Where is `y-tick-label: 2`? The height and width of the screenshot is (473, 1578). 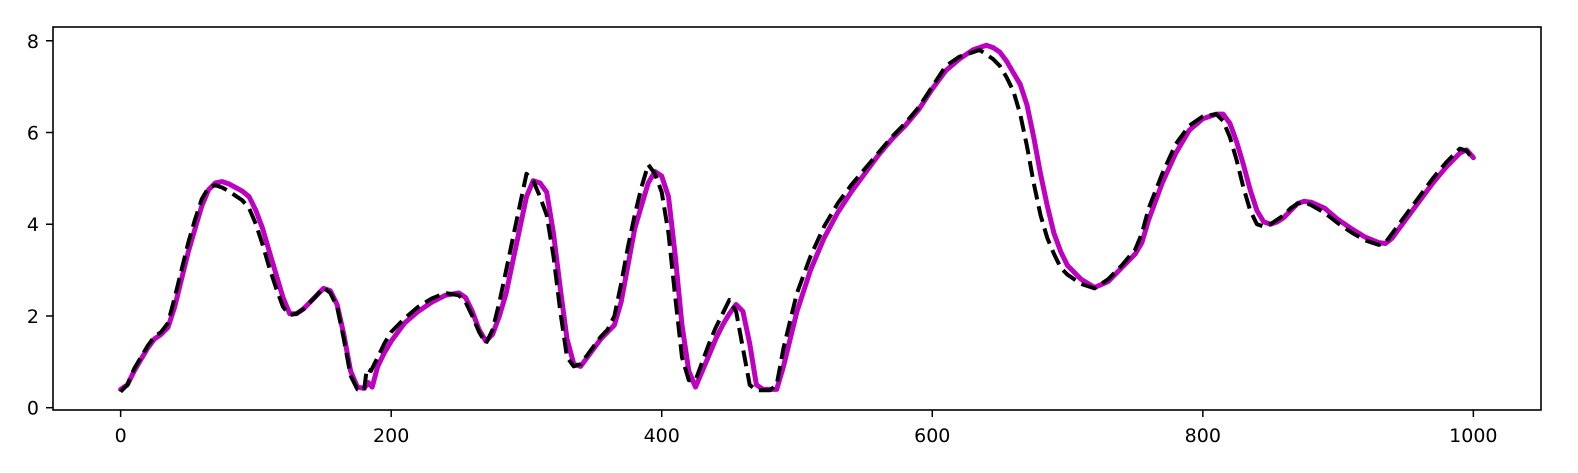
y-tick-label: 2 is located at coordinates (33, 317).